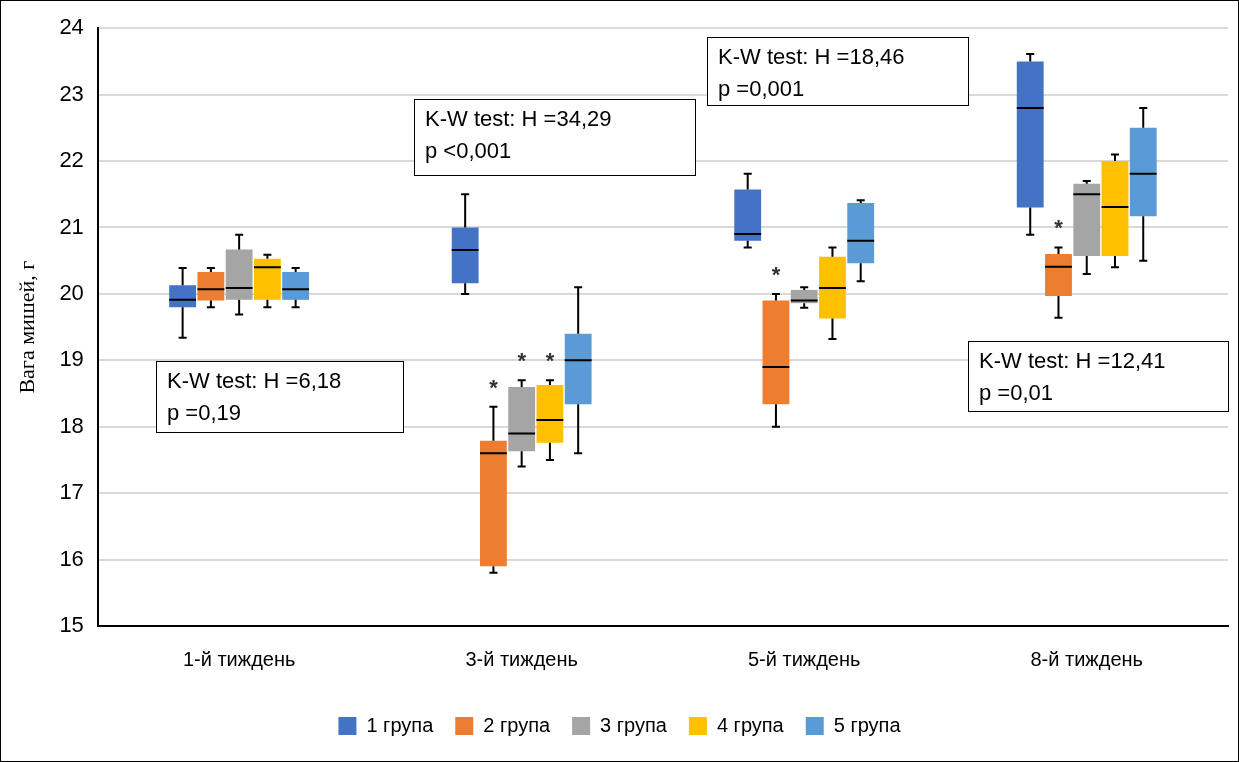 This screenshot has height=762, width=1239. Describe the element at coordinates (634, 724) in the screenshot. I see `legend-label: 3 група` at that location.